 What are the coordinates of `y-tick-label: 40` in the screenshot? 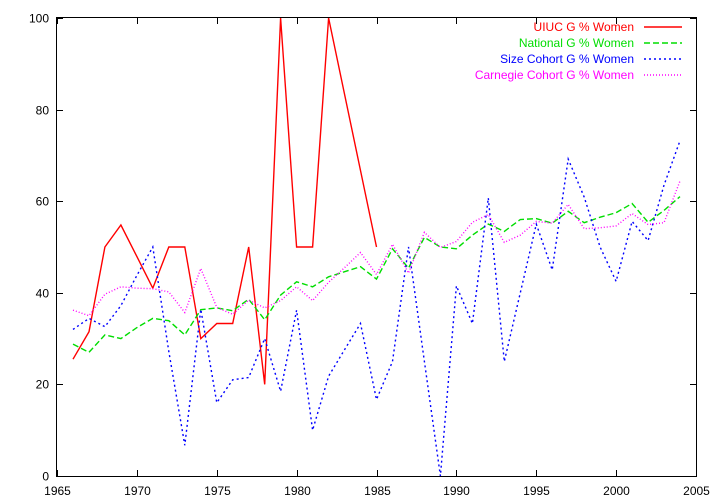 It's located at (43, 294).